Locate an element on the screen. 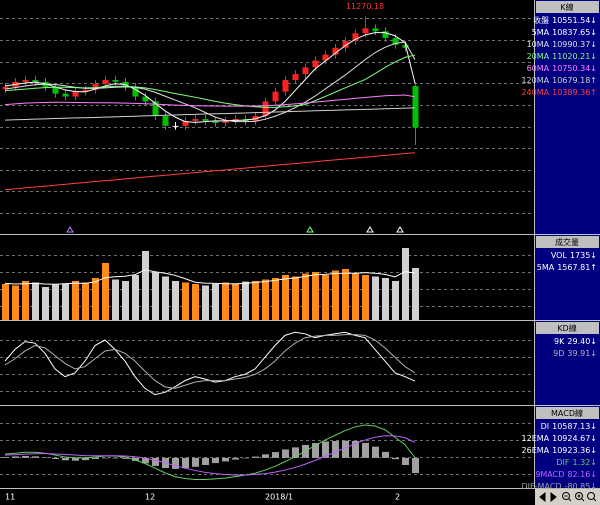 Image resolution: width=600 pixels, height=505 pixels. legend-entry: DI 10587.13↓ is located at coordinates (569, 426).